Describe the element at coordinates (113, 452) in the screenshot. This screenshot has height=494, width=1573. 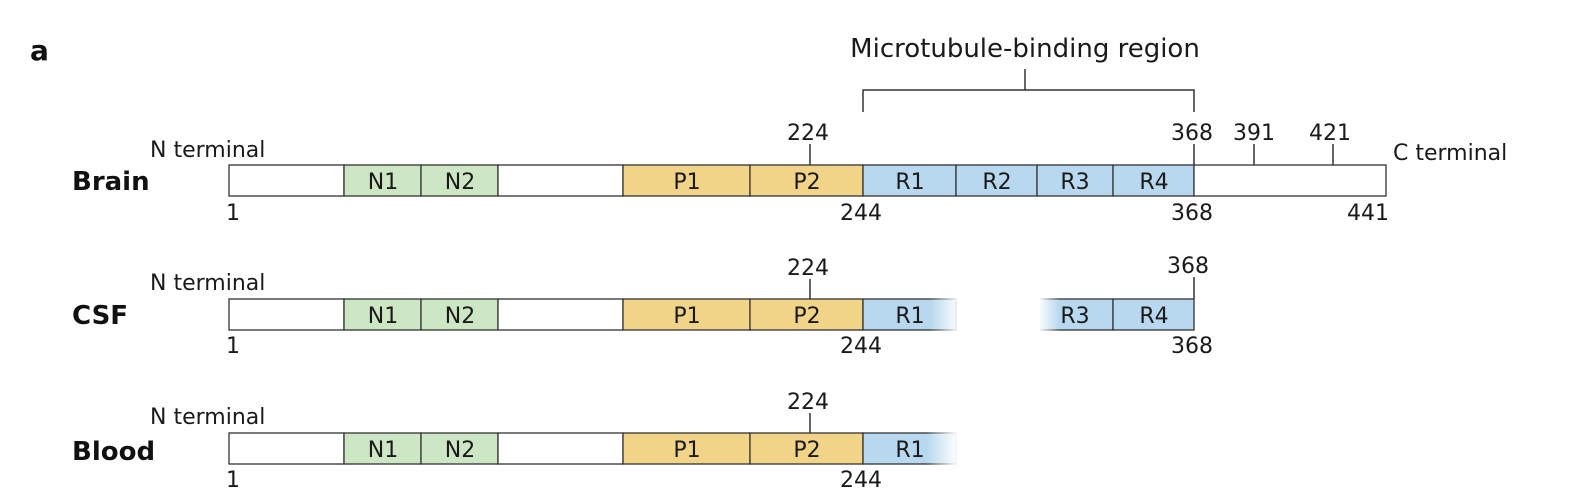
I see `track-label-blood: Blood` at that location.